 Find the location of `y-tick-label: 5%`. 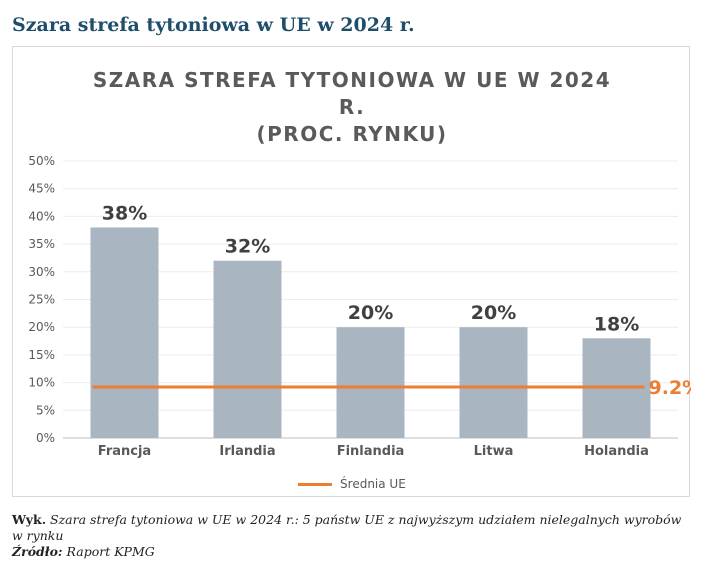

y-tick-label: 5% is located at coordinates (45, 410).